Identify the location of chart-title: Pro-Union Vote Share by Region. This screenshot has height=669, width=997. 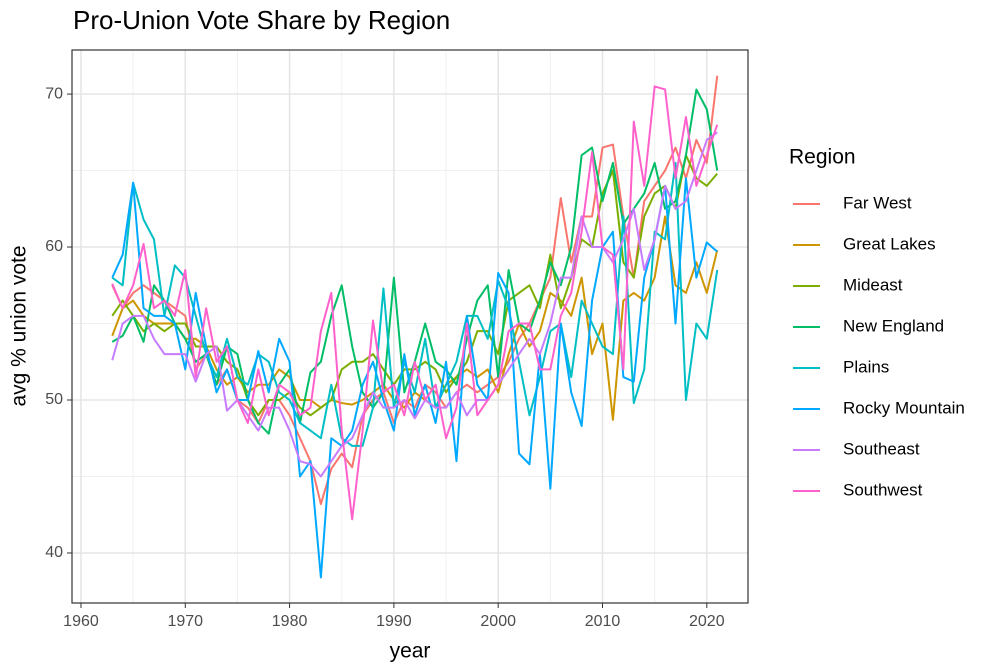
(261, 20).